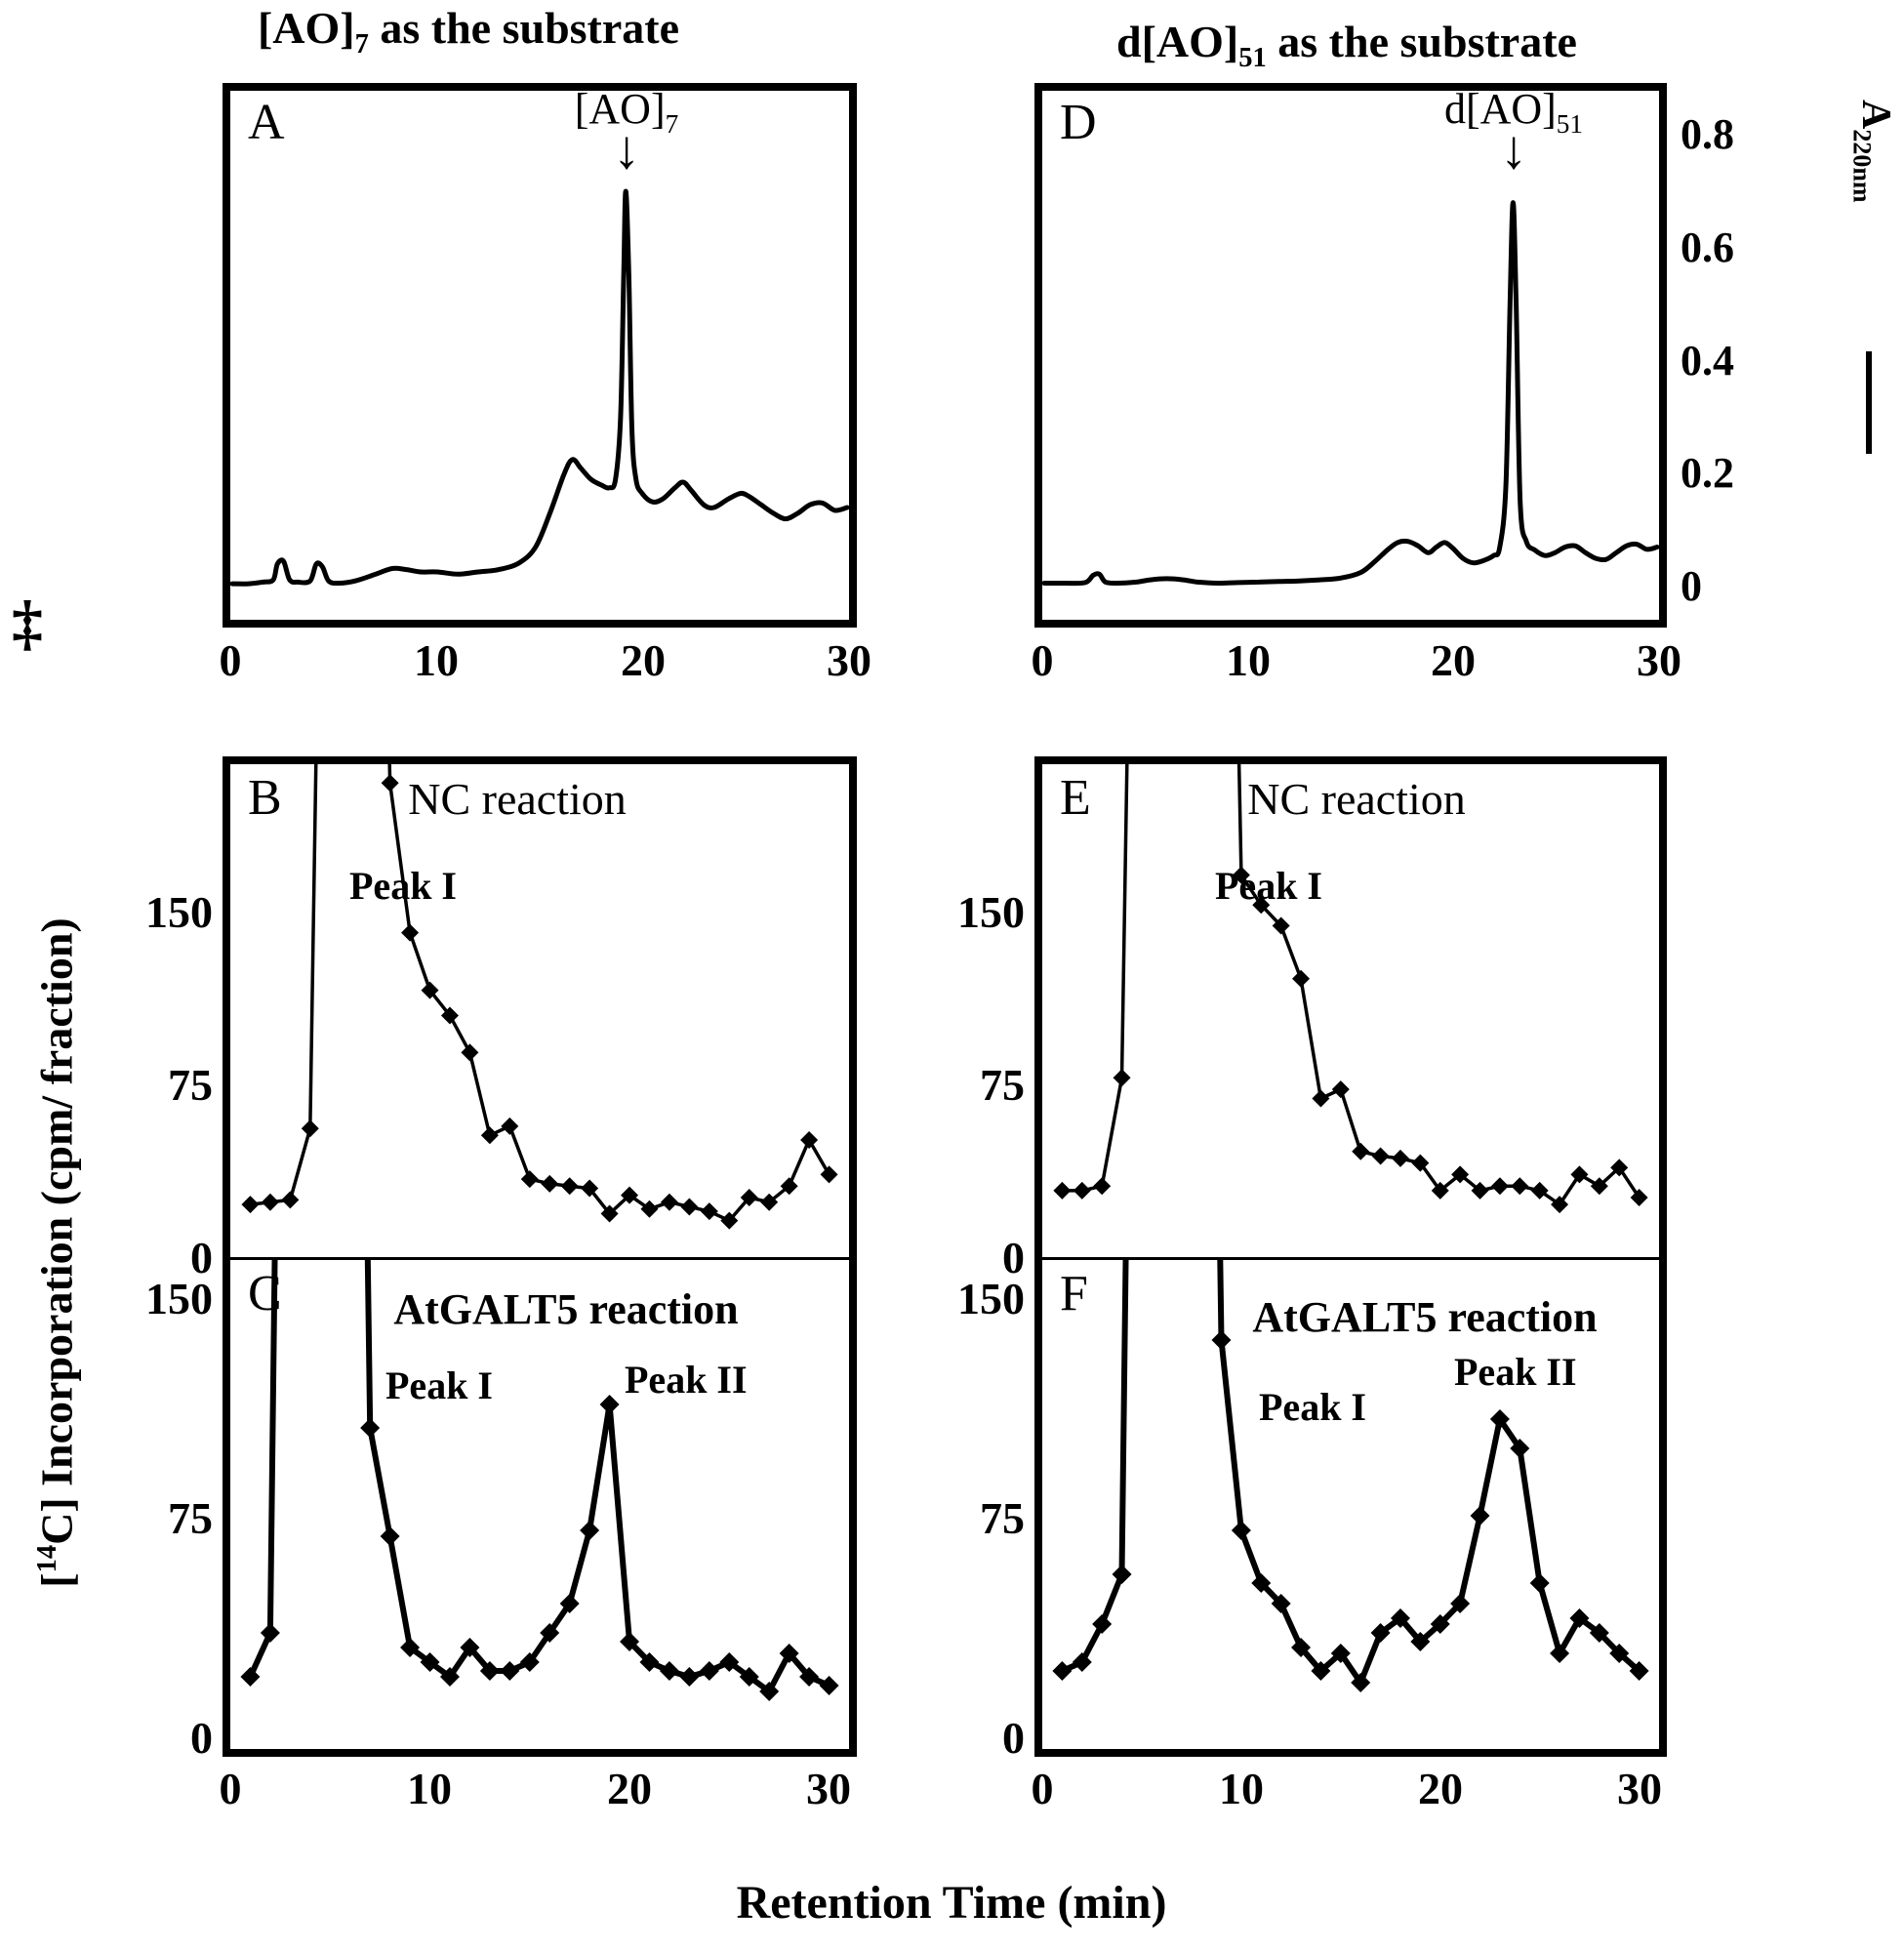 The image size is (1904, 1952). I want to click on reaction-title-e: NC reaction, so click(1356, 799).